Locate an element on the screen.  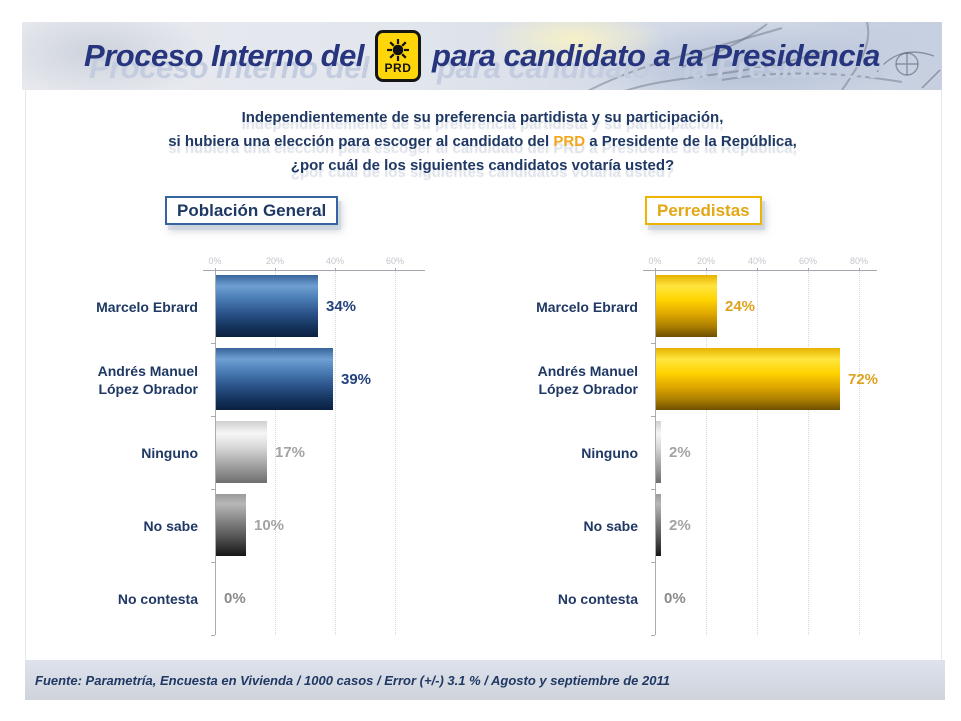
value-label: 34% is located at coordinates (341, 306).